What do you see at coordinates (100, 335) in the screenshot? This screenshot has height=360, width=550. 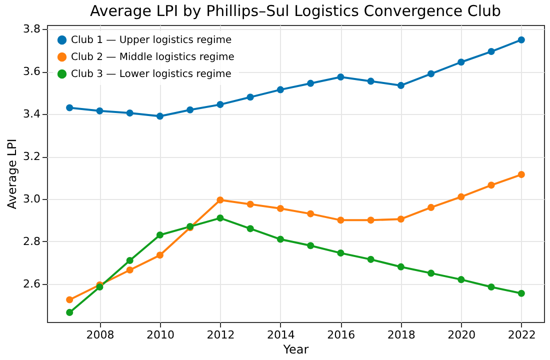 I see `x-tick-label: 2008` at bounding box center [100, 335].